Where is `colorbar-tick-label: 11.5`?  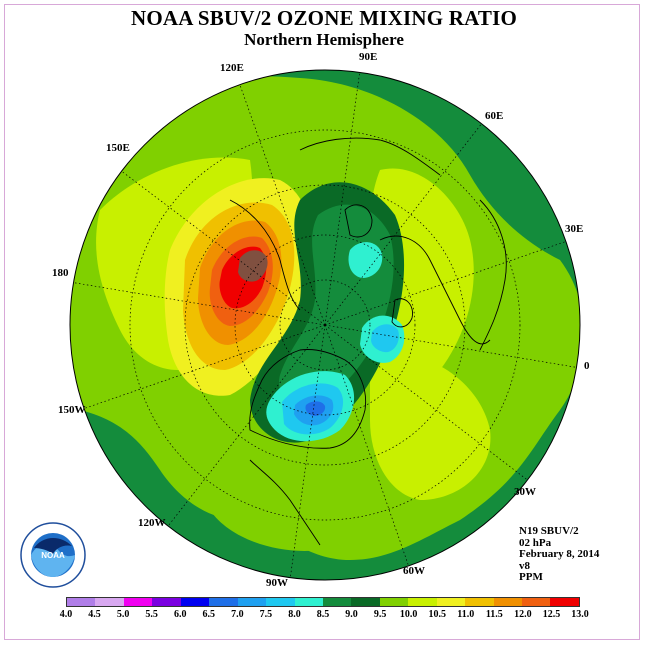
colorbar-tick-label: 11.5 is located at coordinates (494, 614).